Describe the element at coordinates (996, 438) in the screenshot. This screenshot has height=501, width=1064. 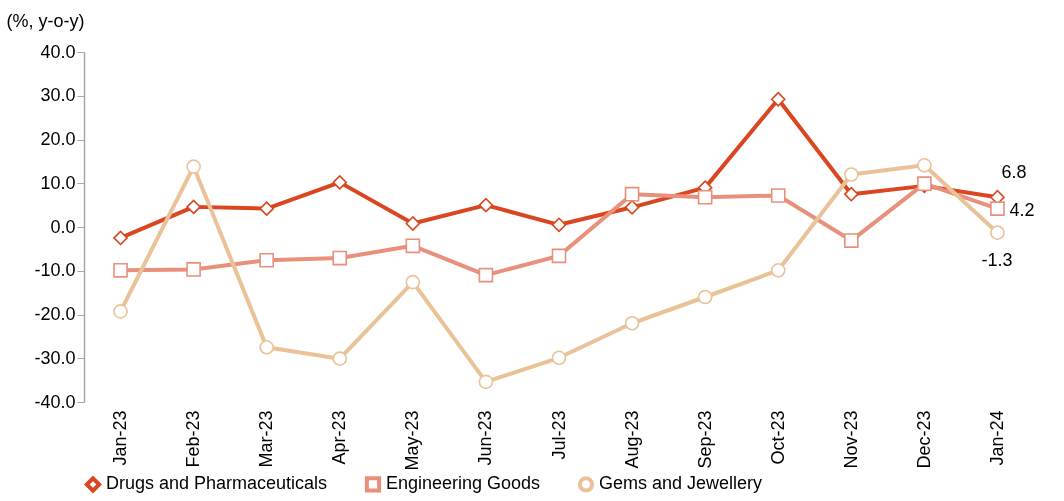
I see `x-tick-label: Jan-24` at that location.